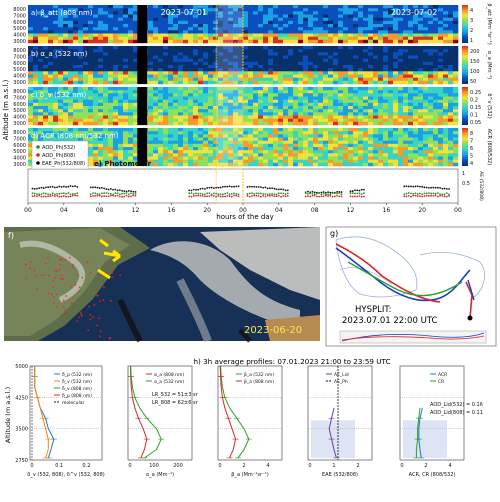 This screenshot has width=500, height=502. I want to click on legend-label: AE_Ph, so click(341, 382).